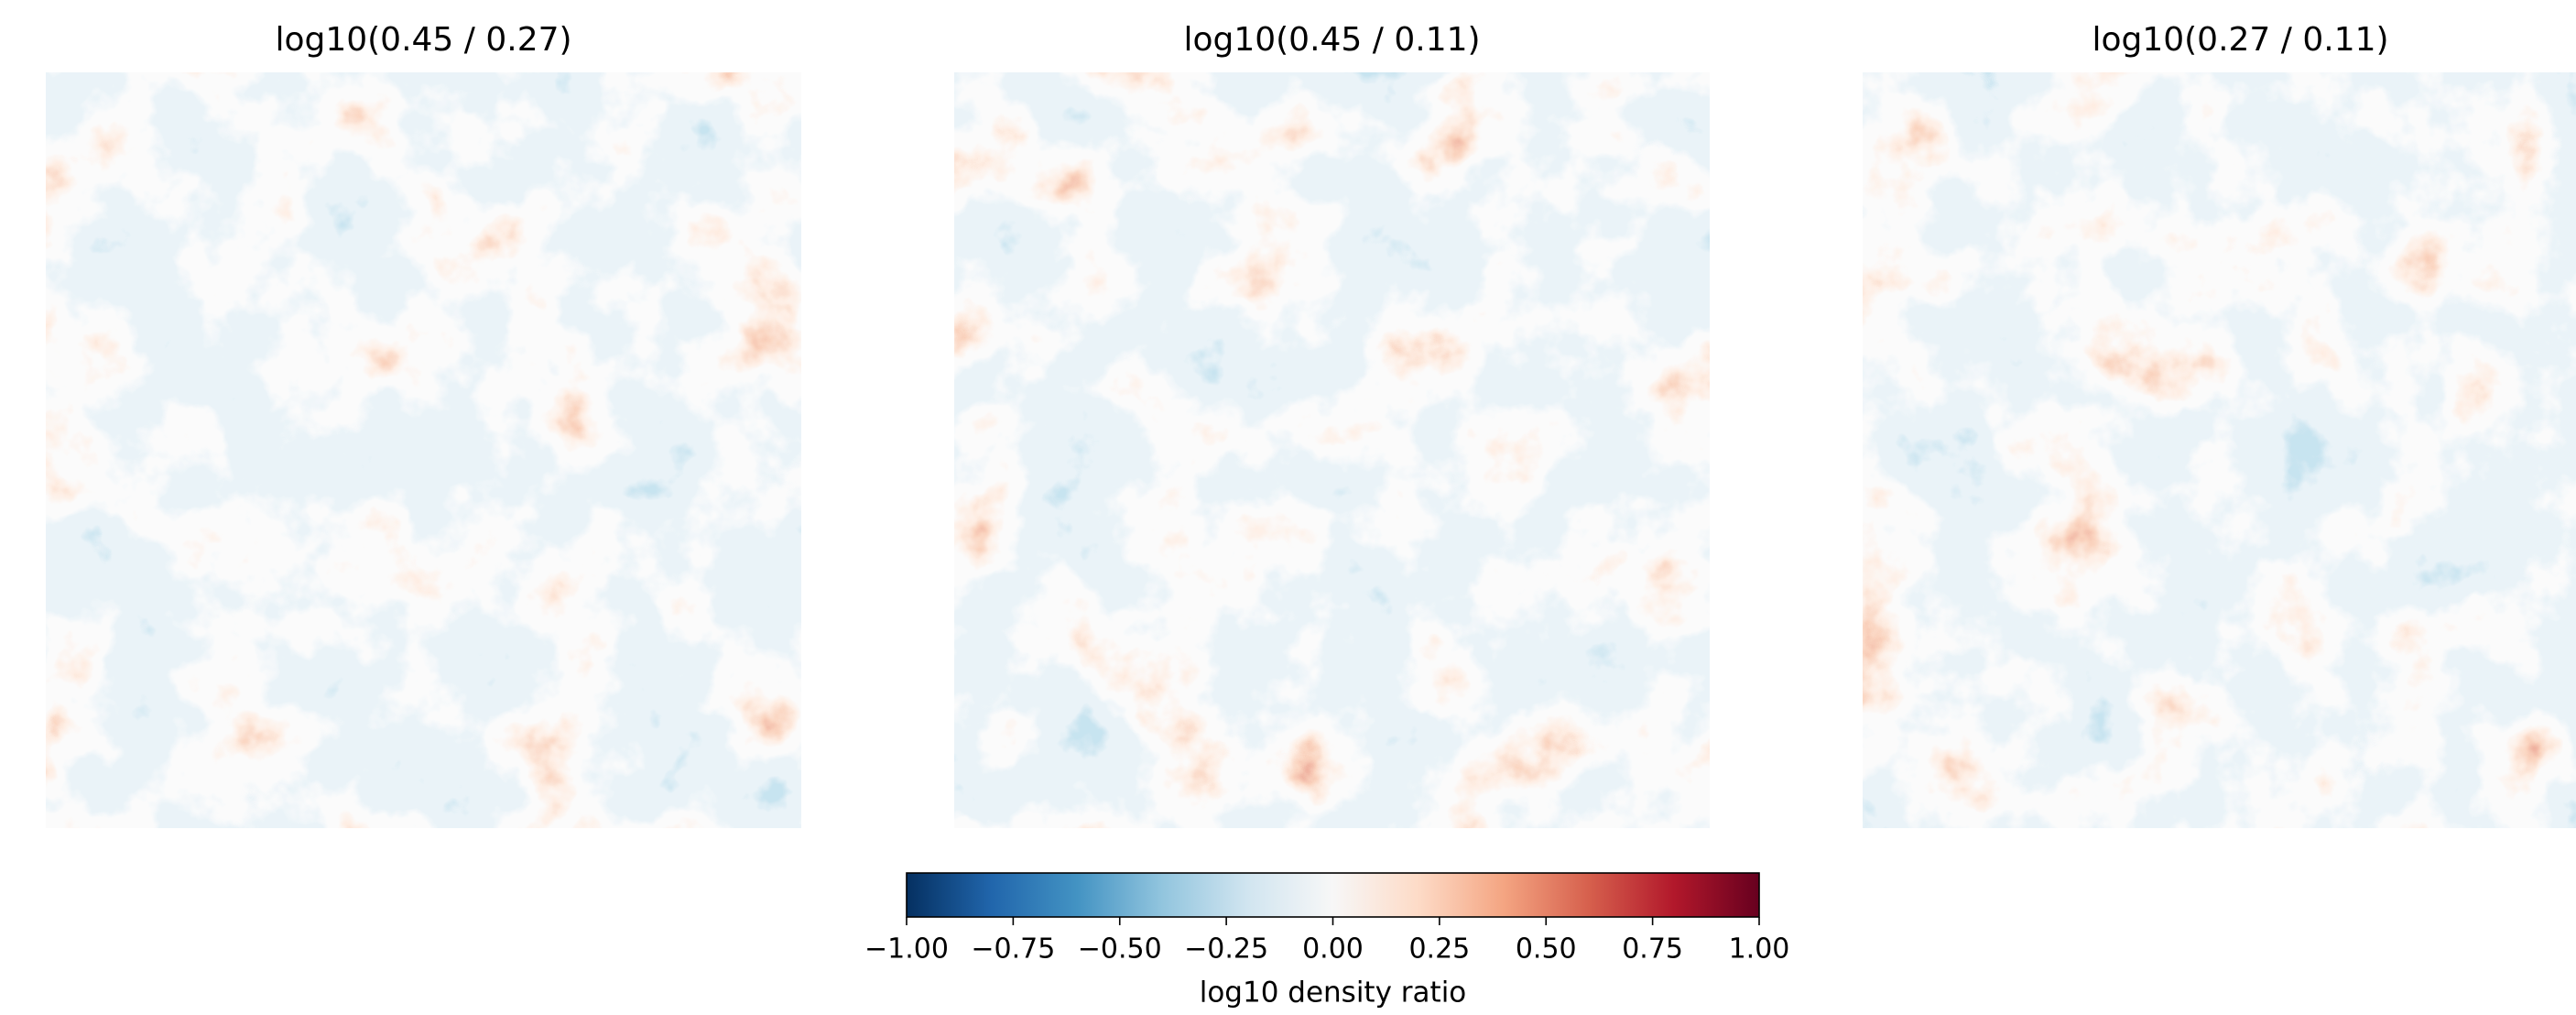  I want to click on colorbar-tick-label: −1.00, so click(906, 950).